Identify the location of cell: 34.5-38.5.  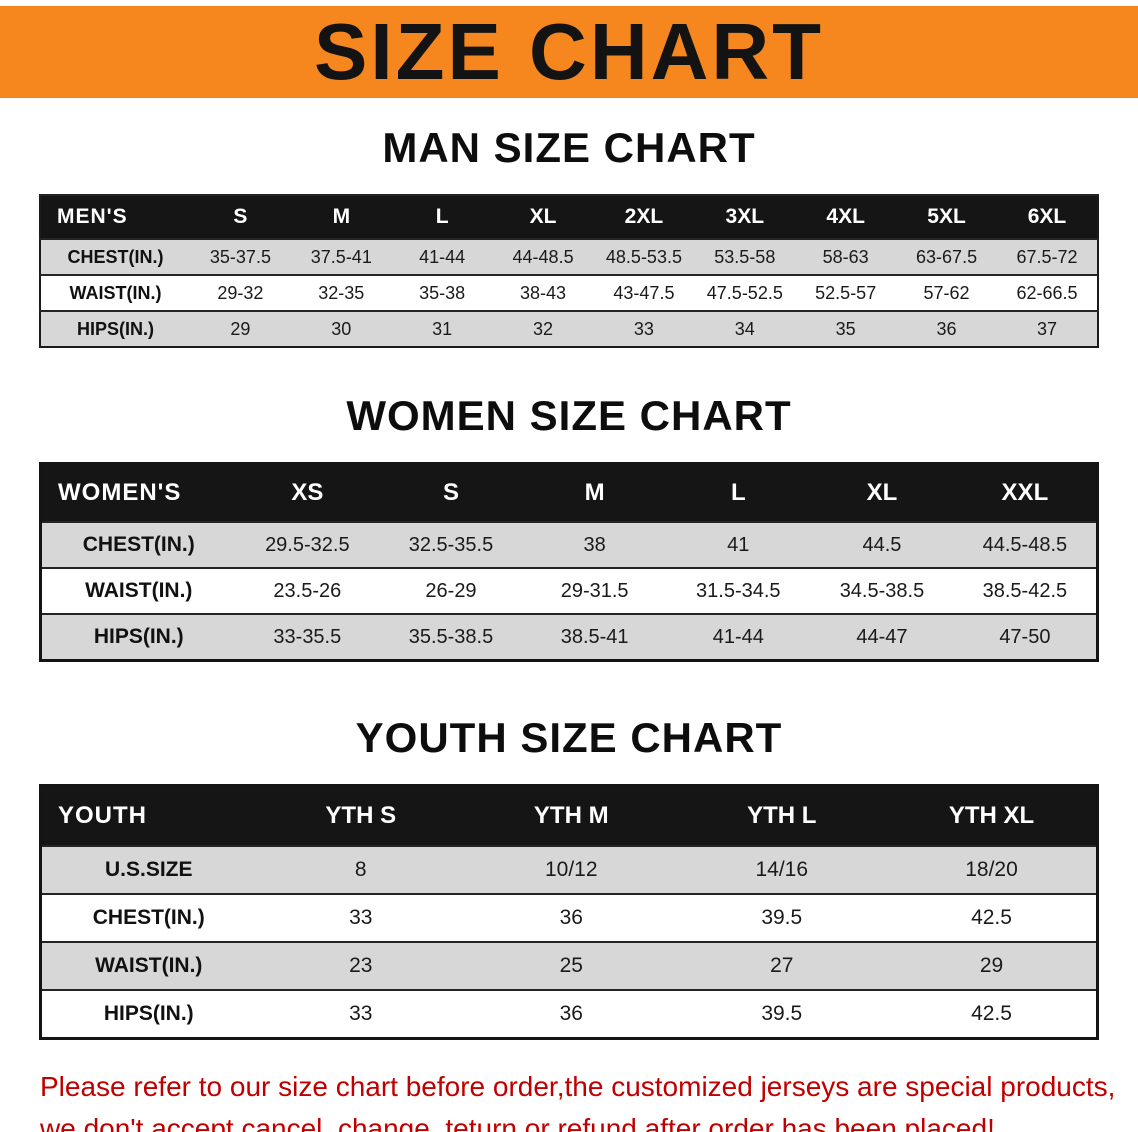
(882, 590).